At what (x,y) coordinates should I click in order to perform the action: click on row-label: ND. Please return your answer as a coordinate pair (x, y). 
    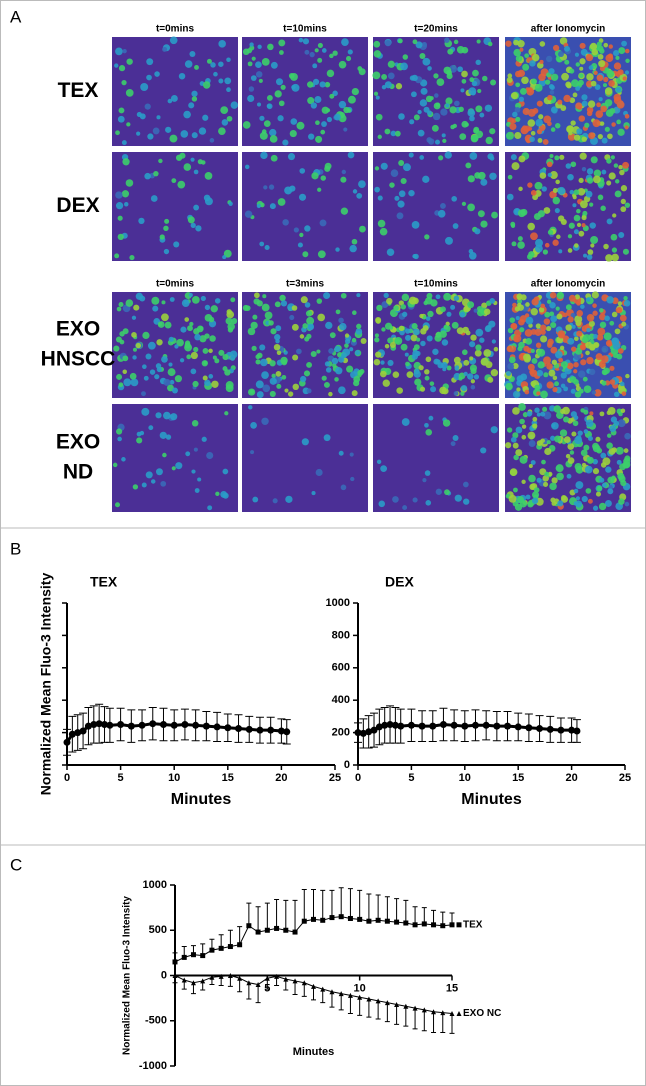
    Looking at the image, I should click on (78, 472).